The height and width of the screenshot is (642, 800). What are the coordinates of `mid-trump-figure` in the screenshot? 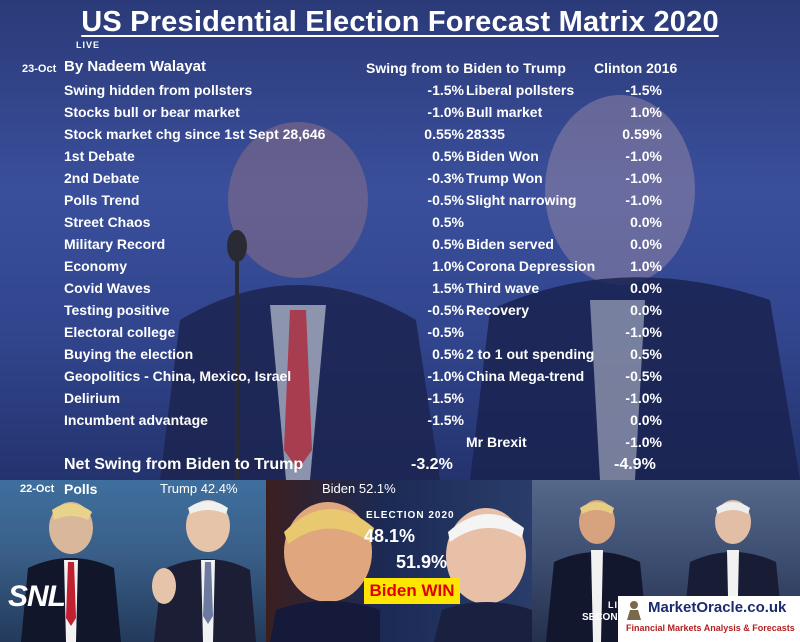 It's located at (325, 572).